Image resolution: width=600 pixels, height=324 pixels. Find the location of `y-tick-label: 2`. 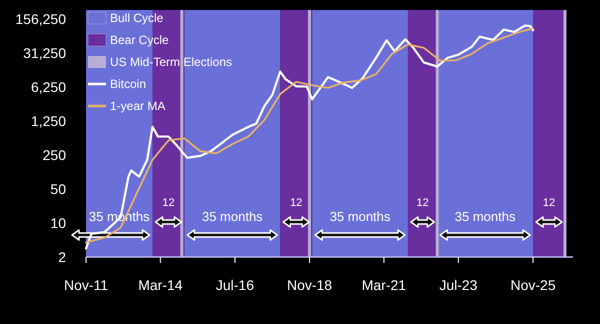

y-tick-label: 2 is located at coordinates (62, 256).